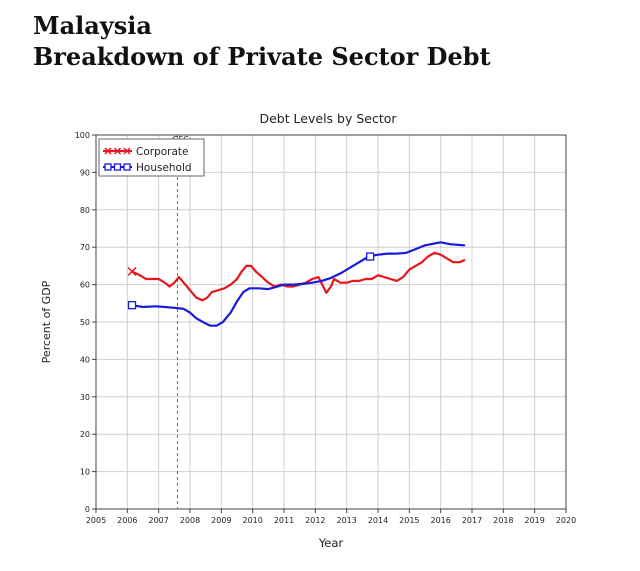  Describe the element at coordinates (190, 520) in the screenshot. I see `x-tick-label: 2008` at that location.